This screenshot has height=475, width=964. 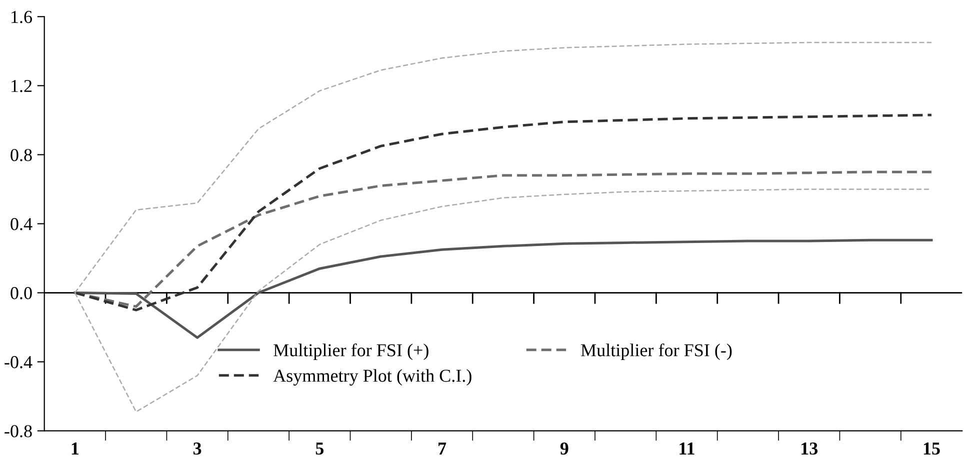 I want to click on y-tick-label: 0.8, so click(x=21, y=155).